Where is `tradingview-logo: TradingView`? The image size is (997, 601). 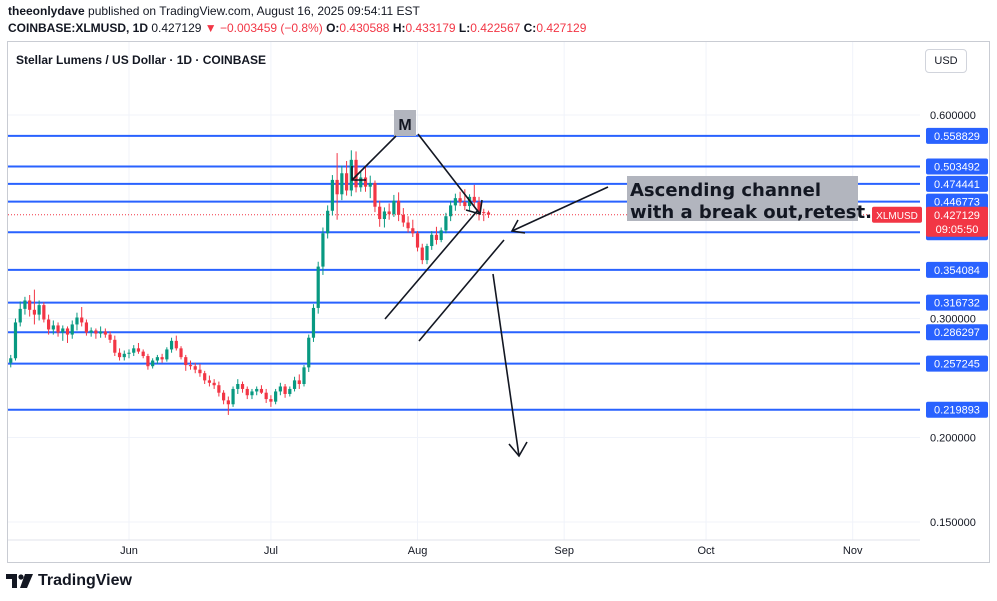
tradingview-logo: TradingView is located at coordinates (69, 581).